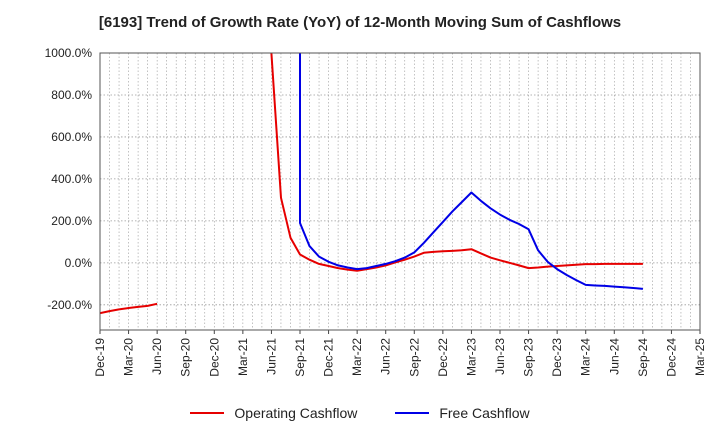  Describe the element at coordinates (412, 413) in the screenshot. I see `legend-swatch-free-cashflow` at that location.